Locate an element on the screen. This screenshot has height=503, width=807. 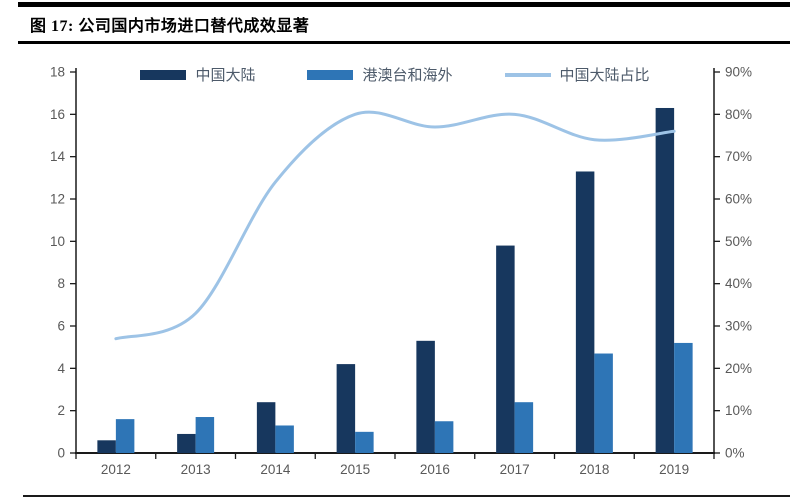
left-axis-tick-label: 14 is located at coordinates (58, 156).